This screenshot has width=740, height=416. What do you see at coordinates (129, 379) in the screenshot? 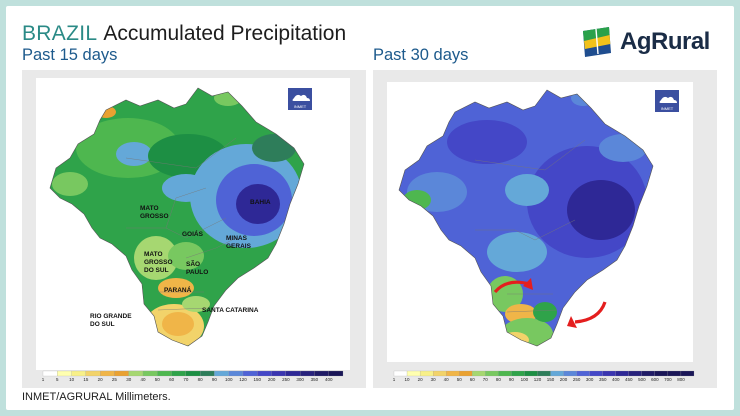
I see `left-scale-tick: 30` at bounding box center [129, 379].